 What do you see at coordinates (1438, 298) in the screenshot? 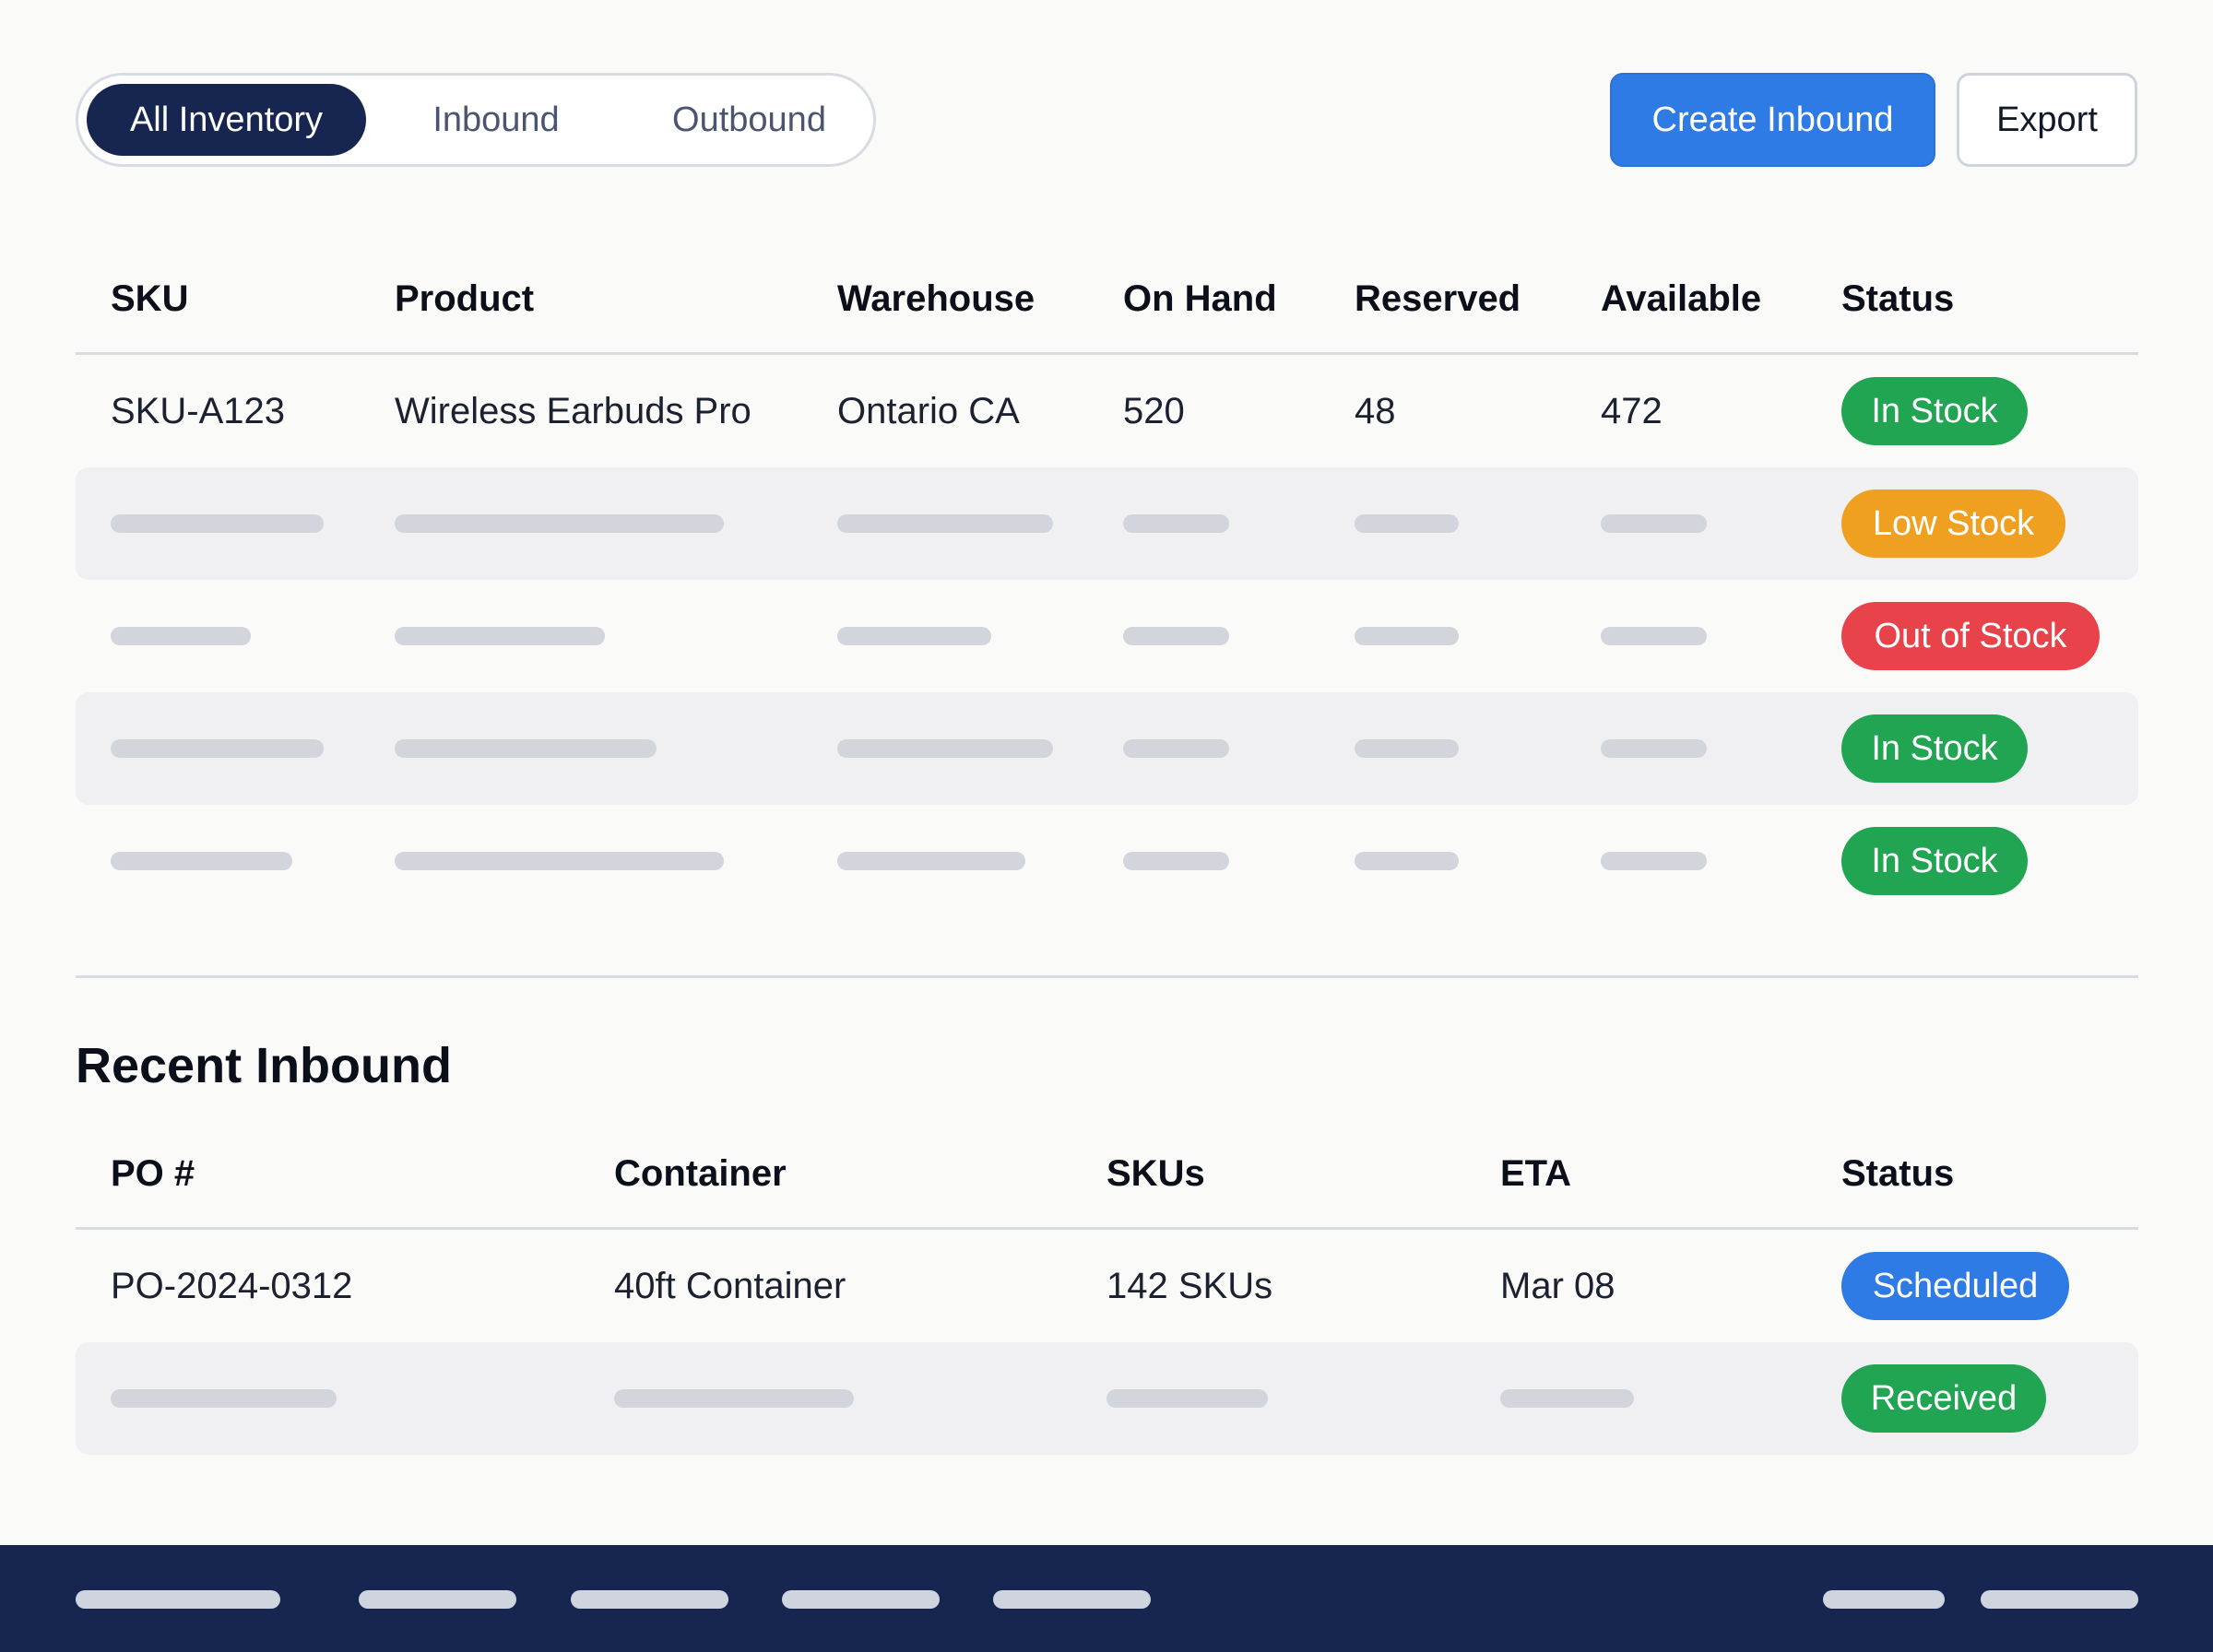
I see `column-header-reserved: Reserved` at bounding box center [1438, 298].